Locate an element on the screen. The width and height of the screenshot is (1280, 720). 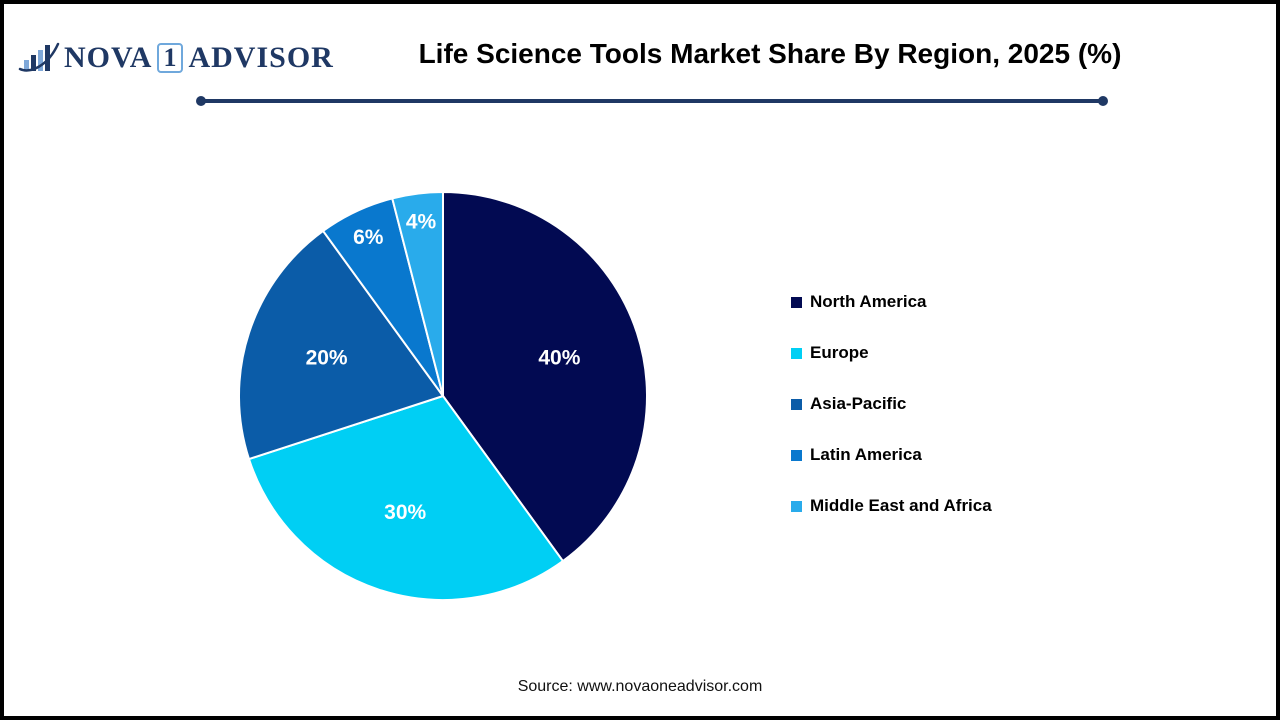
pie-slice-middle-east-and-africa is located at coordinates (417, 294).